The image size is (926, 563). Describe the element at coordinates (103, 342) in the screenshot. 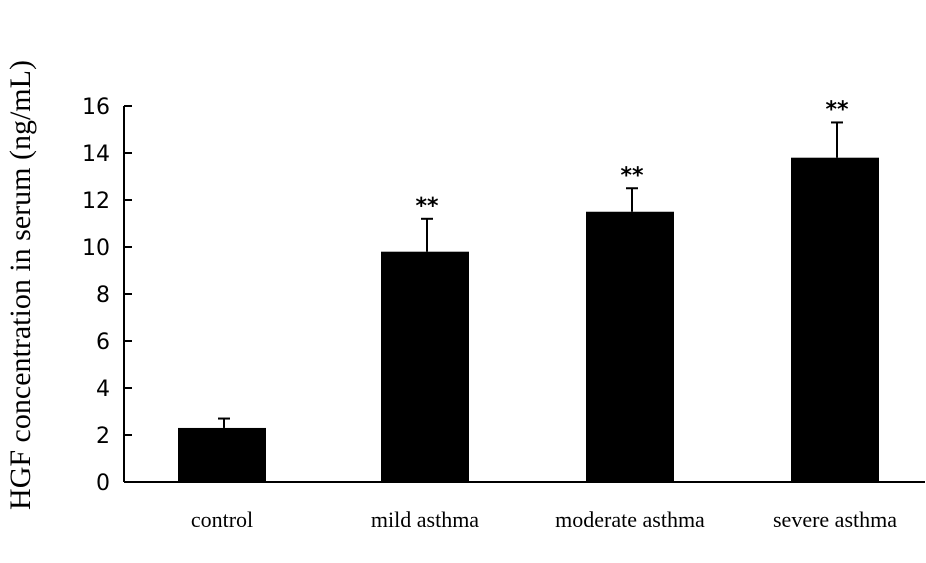

I see `y-tick-label: 6` at that location.